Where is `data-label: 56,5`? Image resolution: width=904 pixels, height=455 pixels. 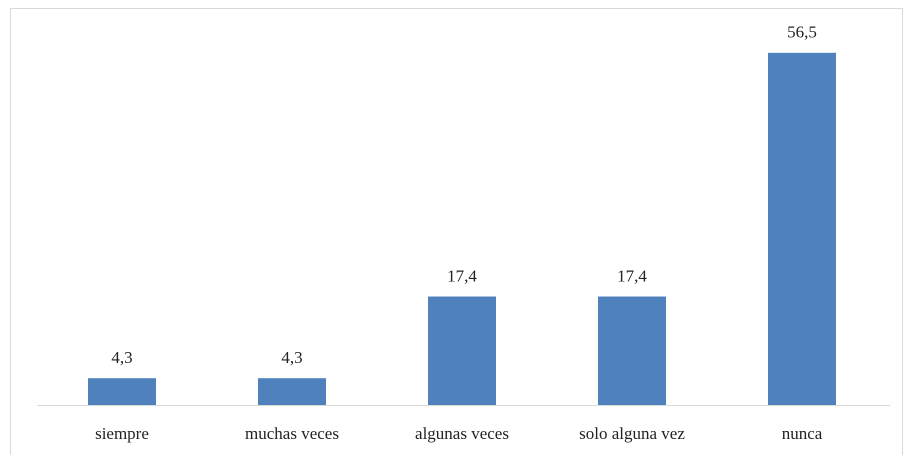
data-label: 56,5 is located at coordinates (802, 32).